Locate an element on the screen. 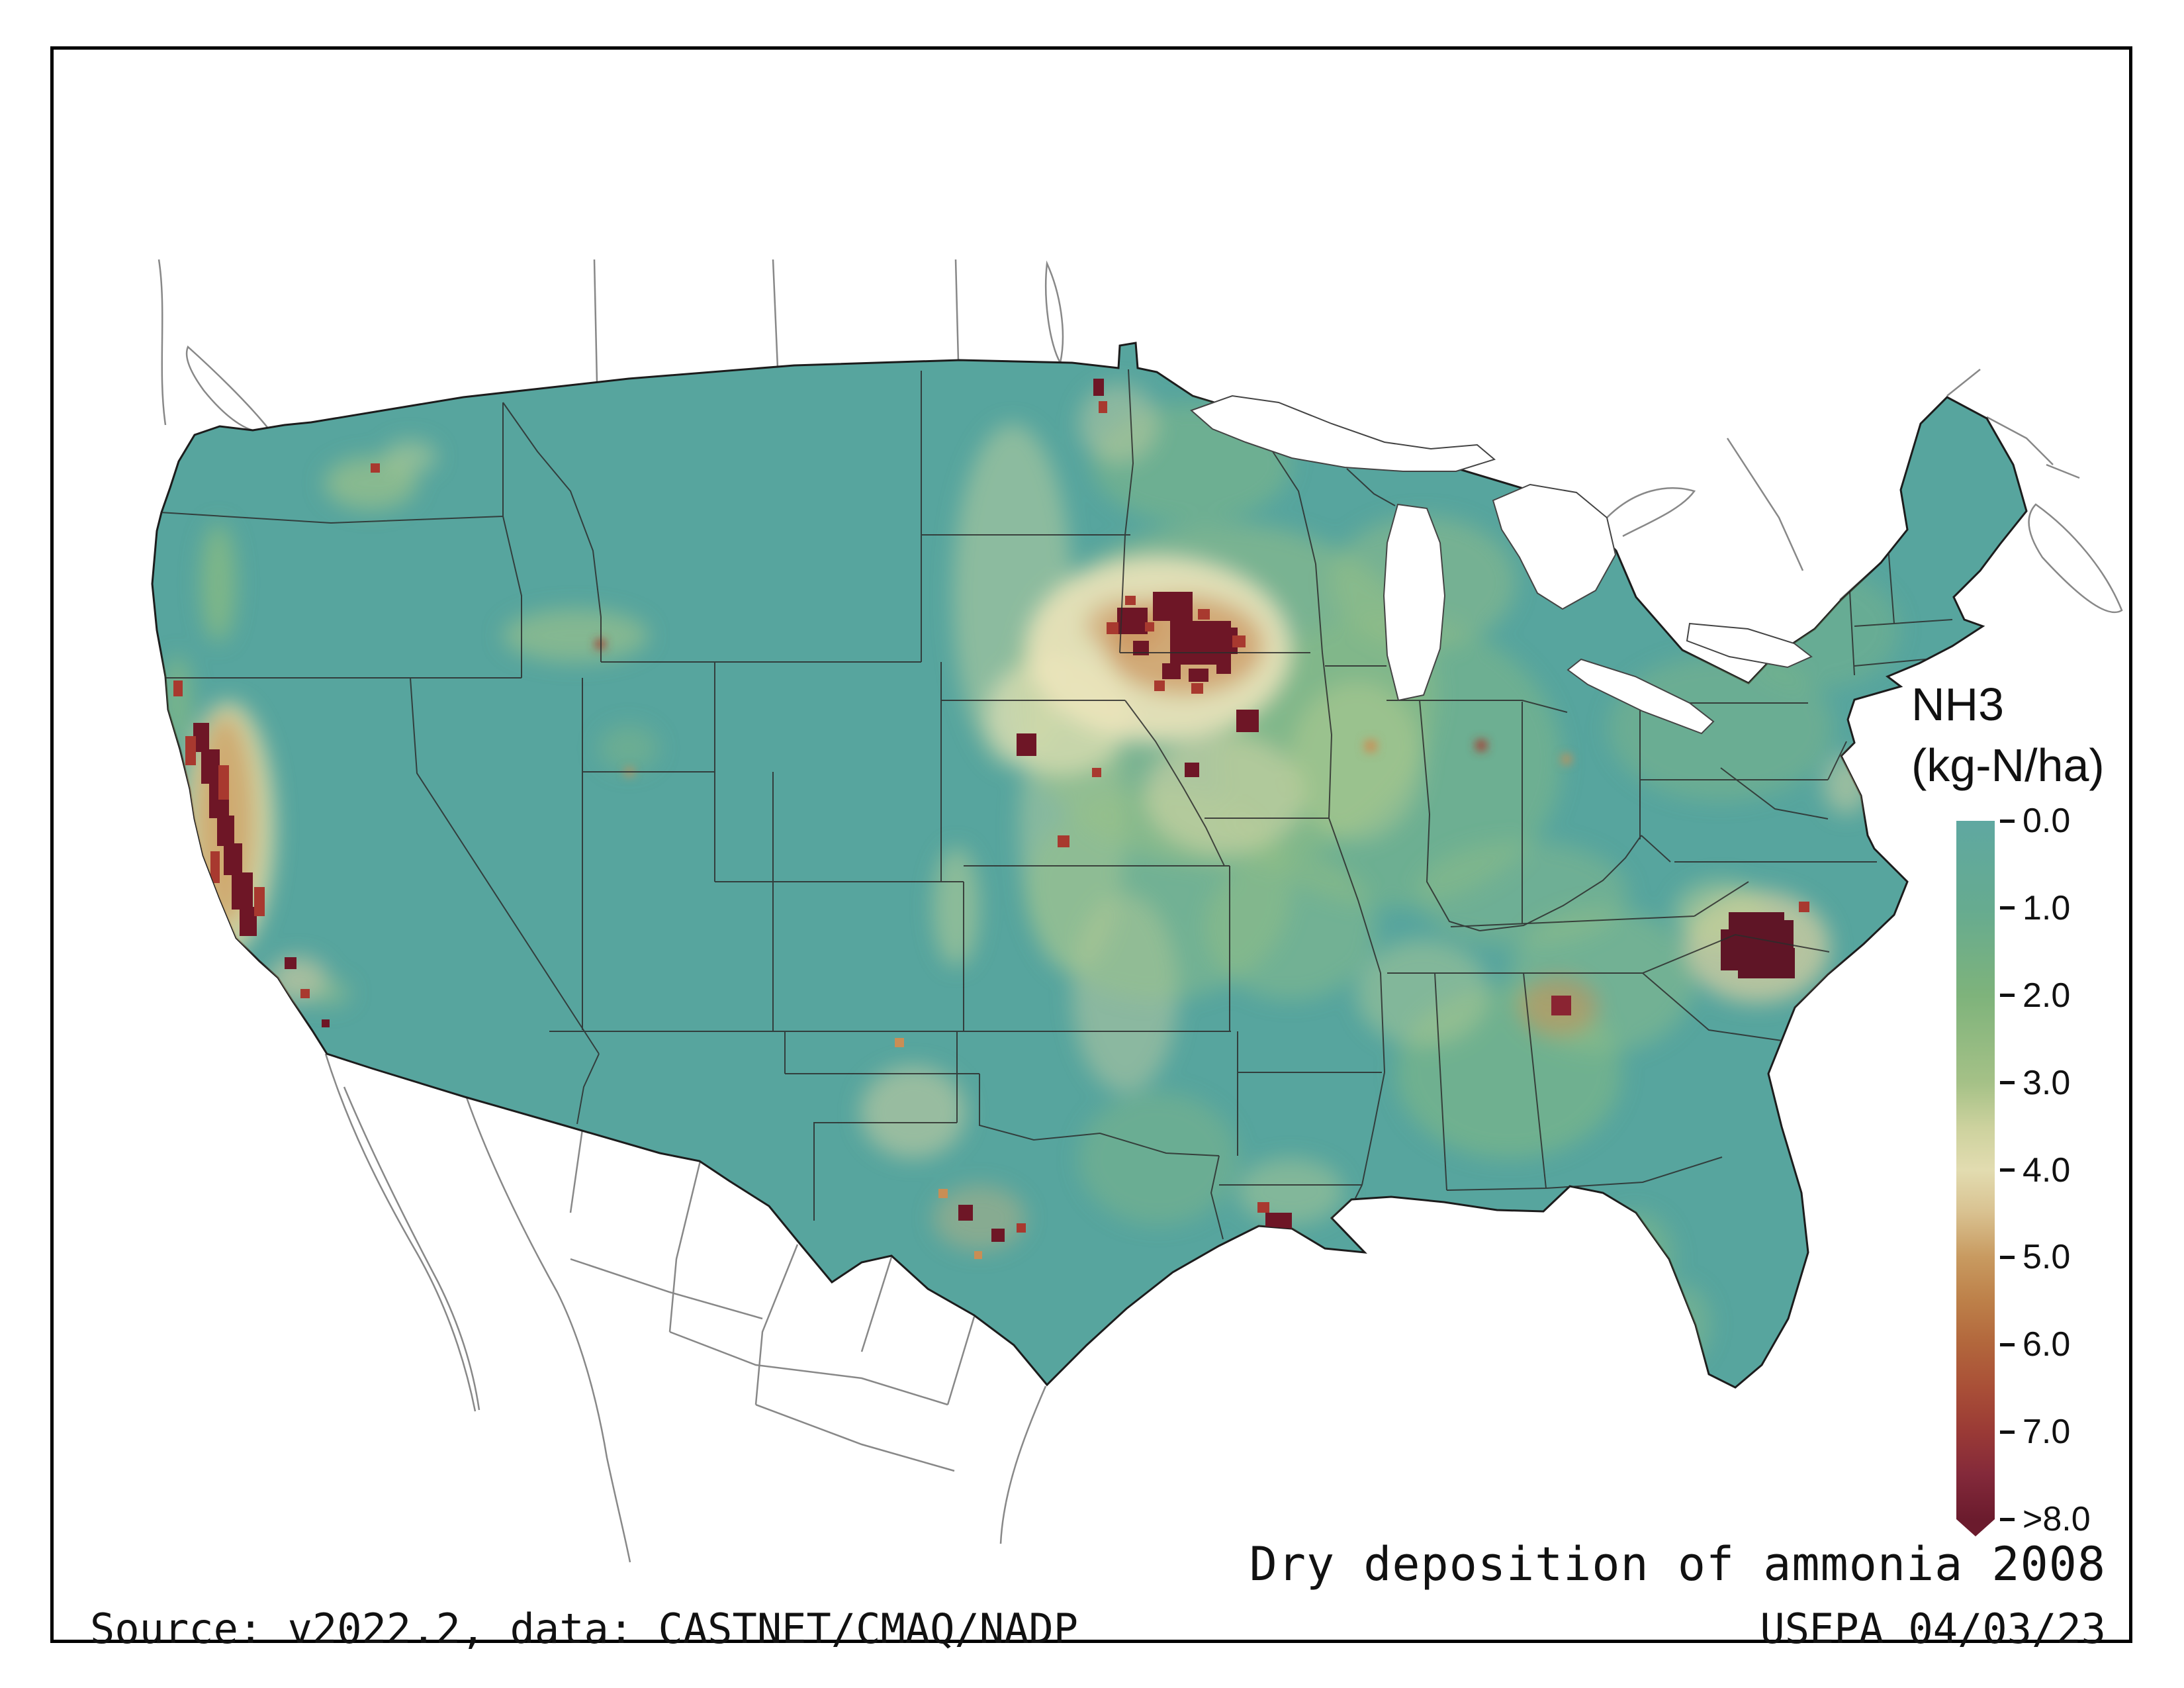 This screenshot has height=1688, width=2184. legend-colorbar-tip is located at coordinates (1976, 1527).